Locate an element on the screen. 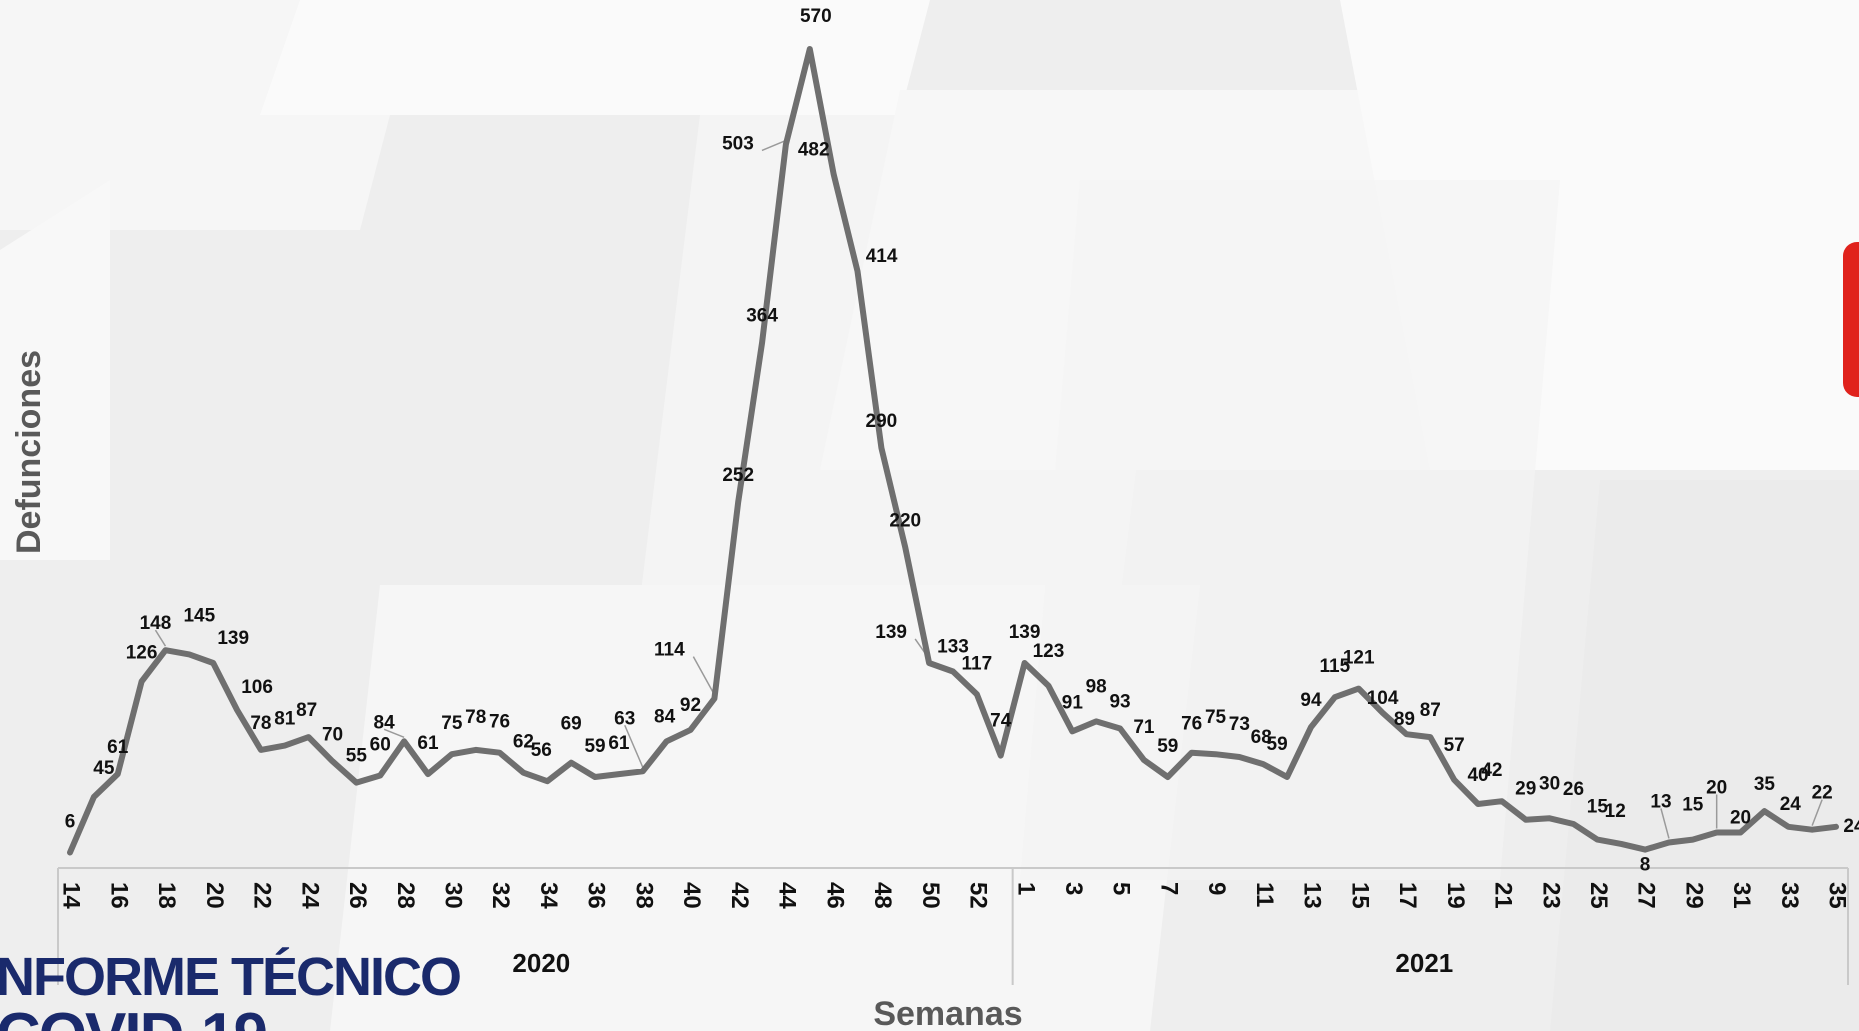 The image size is (1859, 1031). data-label: 121 is located at coordinates (1359, 658).